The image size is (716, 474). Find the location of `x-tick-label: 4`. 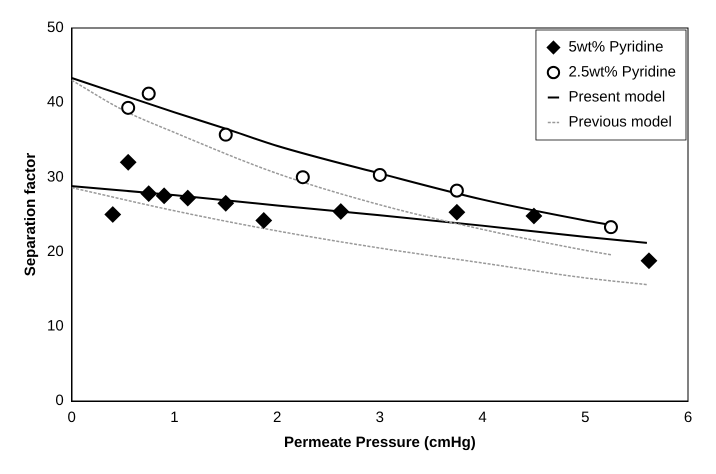

x-tick-label: 4 is located at coordinates (482, 417).